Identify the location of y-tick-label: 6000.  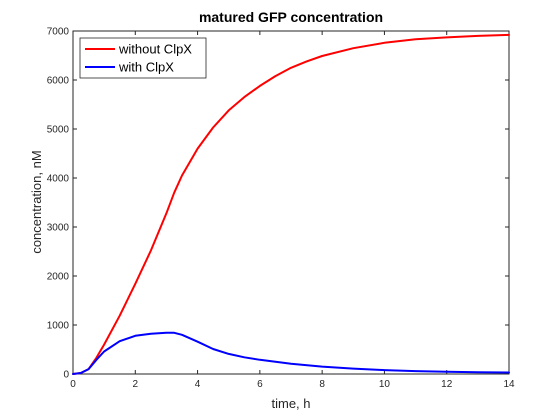
(58, 81).